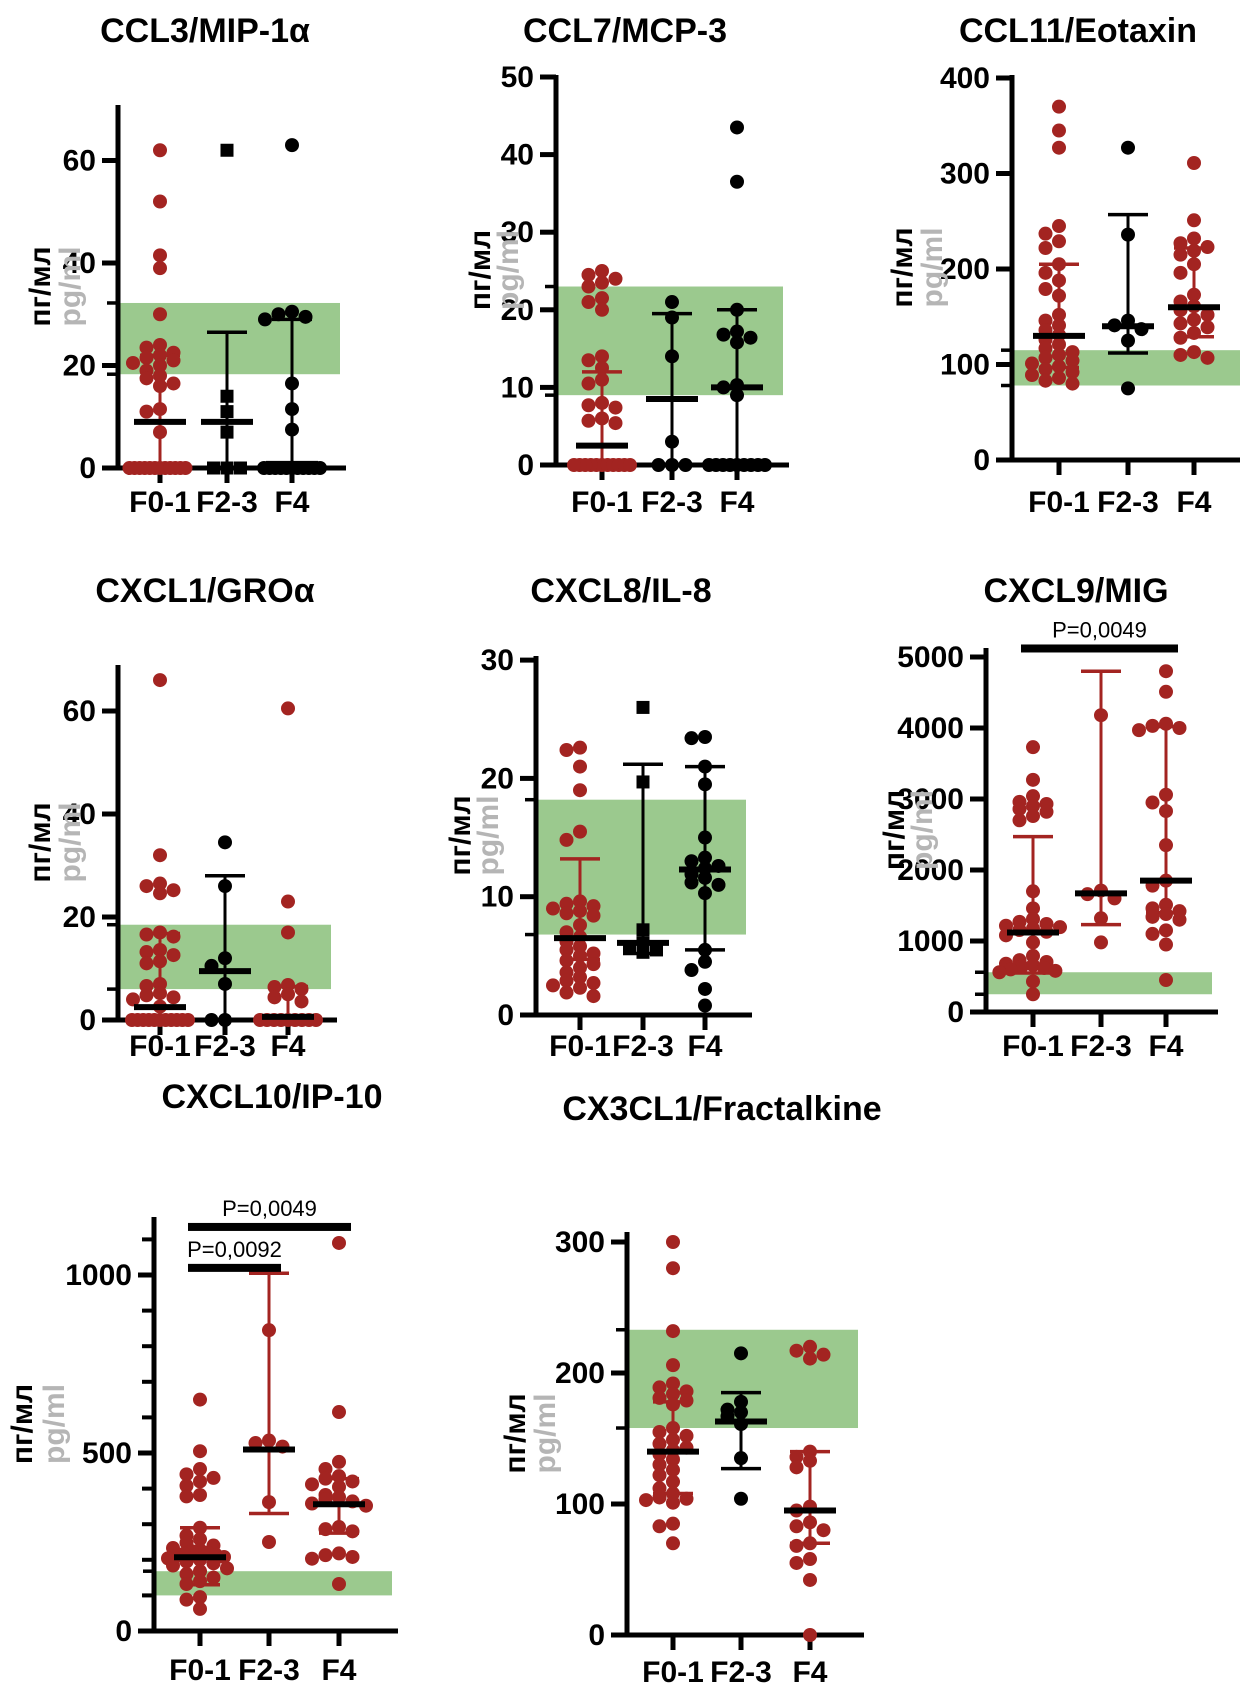  Describe the element at coordinates (517, 232) in the screenshot. I see `y-tick-label: 30` at that location.